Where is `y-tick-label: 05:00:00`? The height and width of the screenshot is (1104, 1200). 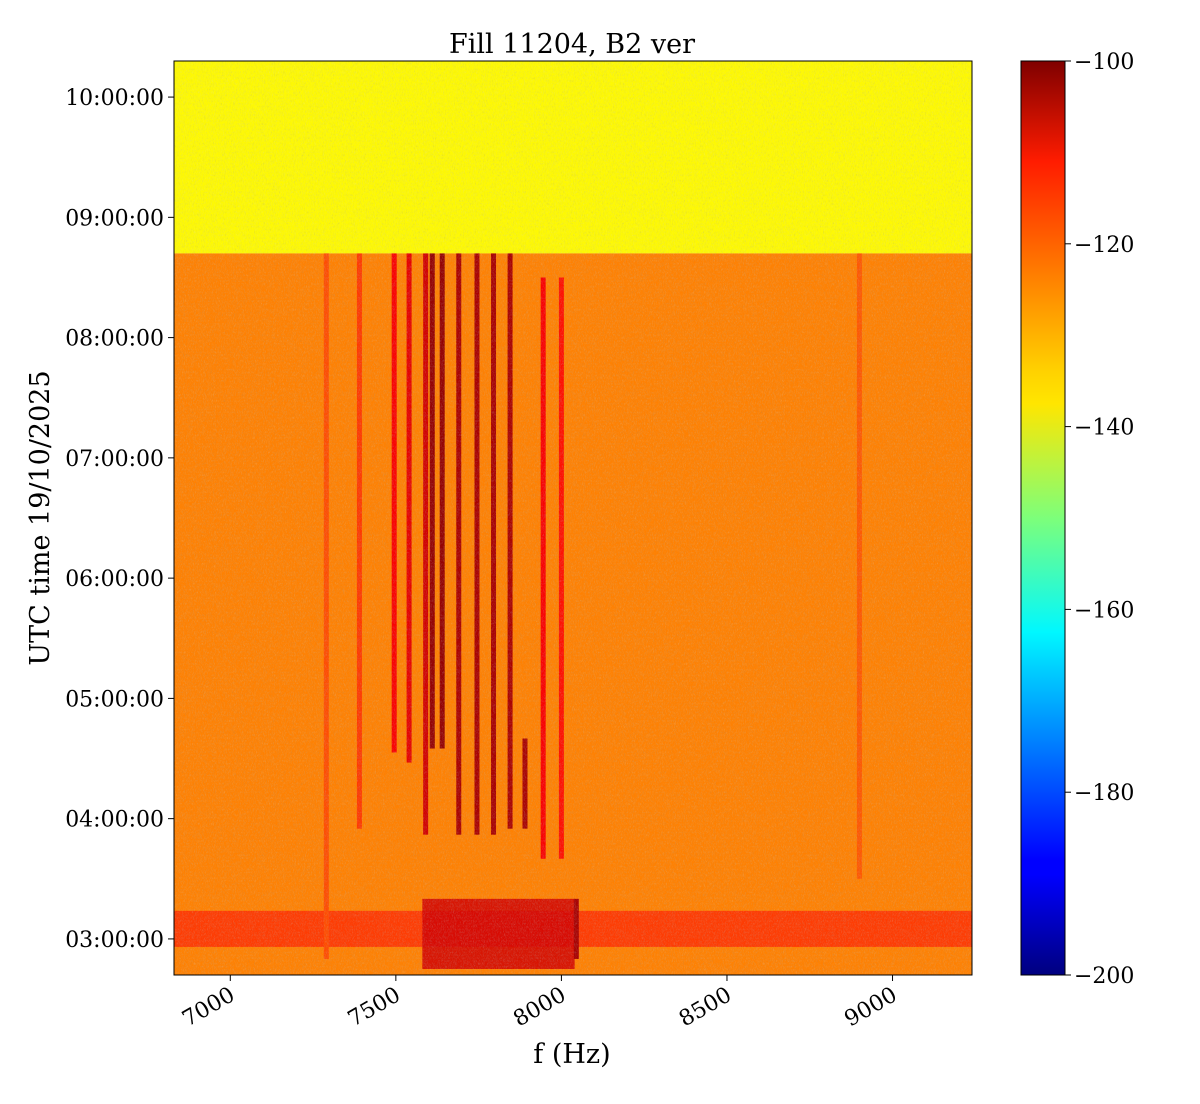 y-tick-label: 05:00:00 is located at coordinates (114, 699).